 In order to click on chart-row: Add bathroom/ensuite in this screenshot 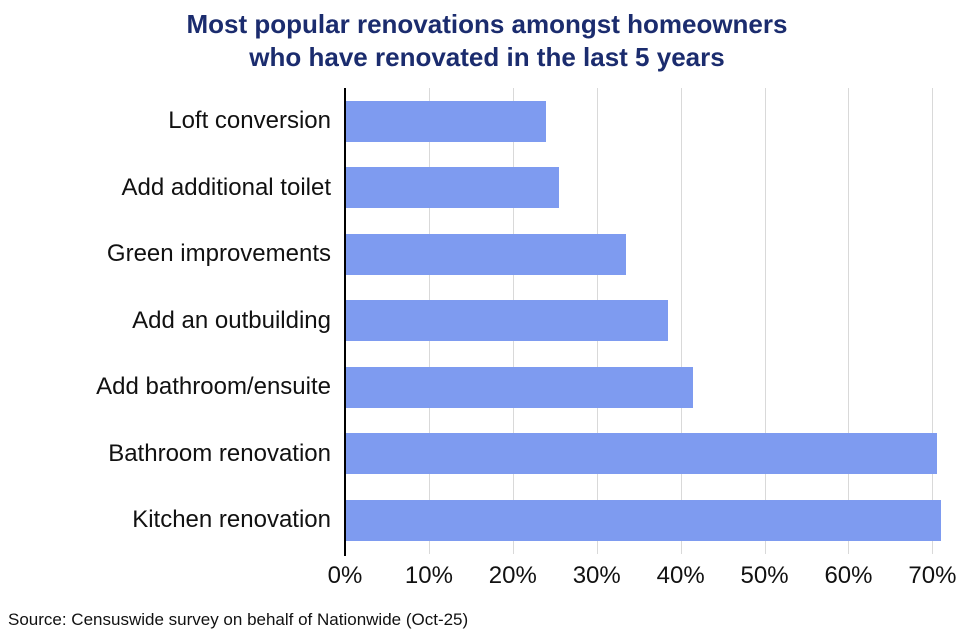, I will do `click(477, 387)`.